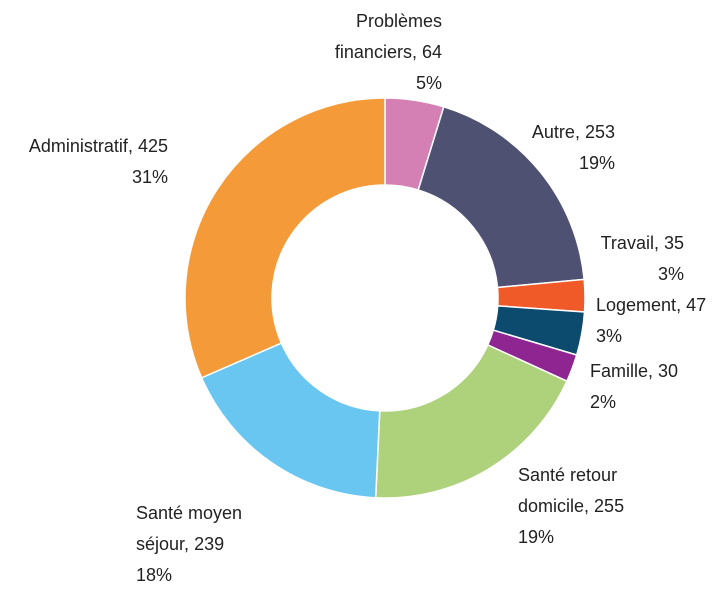 The height and width of the screenshot is (591, 716). Describe the element at coordinates (599, 132) in the screenshot. I see `value-label: 253` at that location.